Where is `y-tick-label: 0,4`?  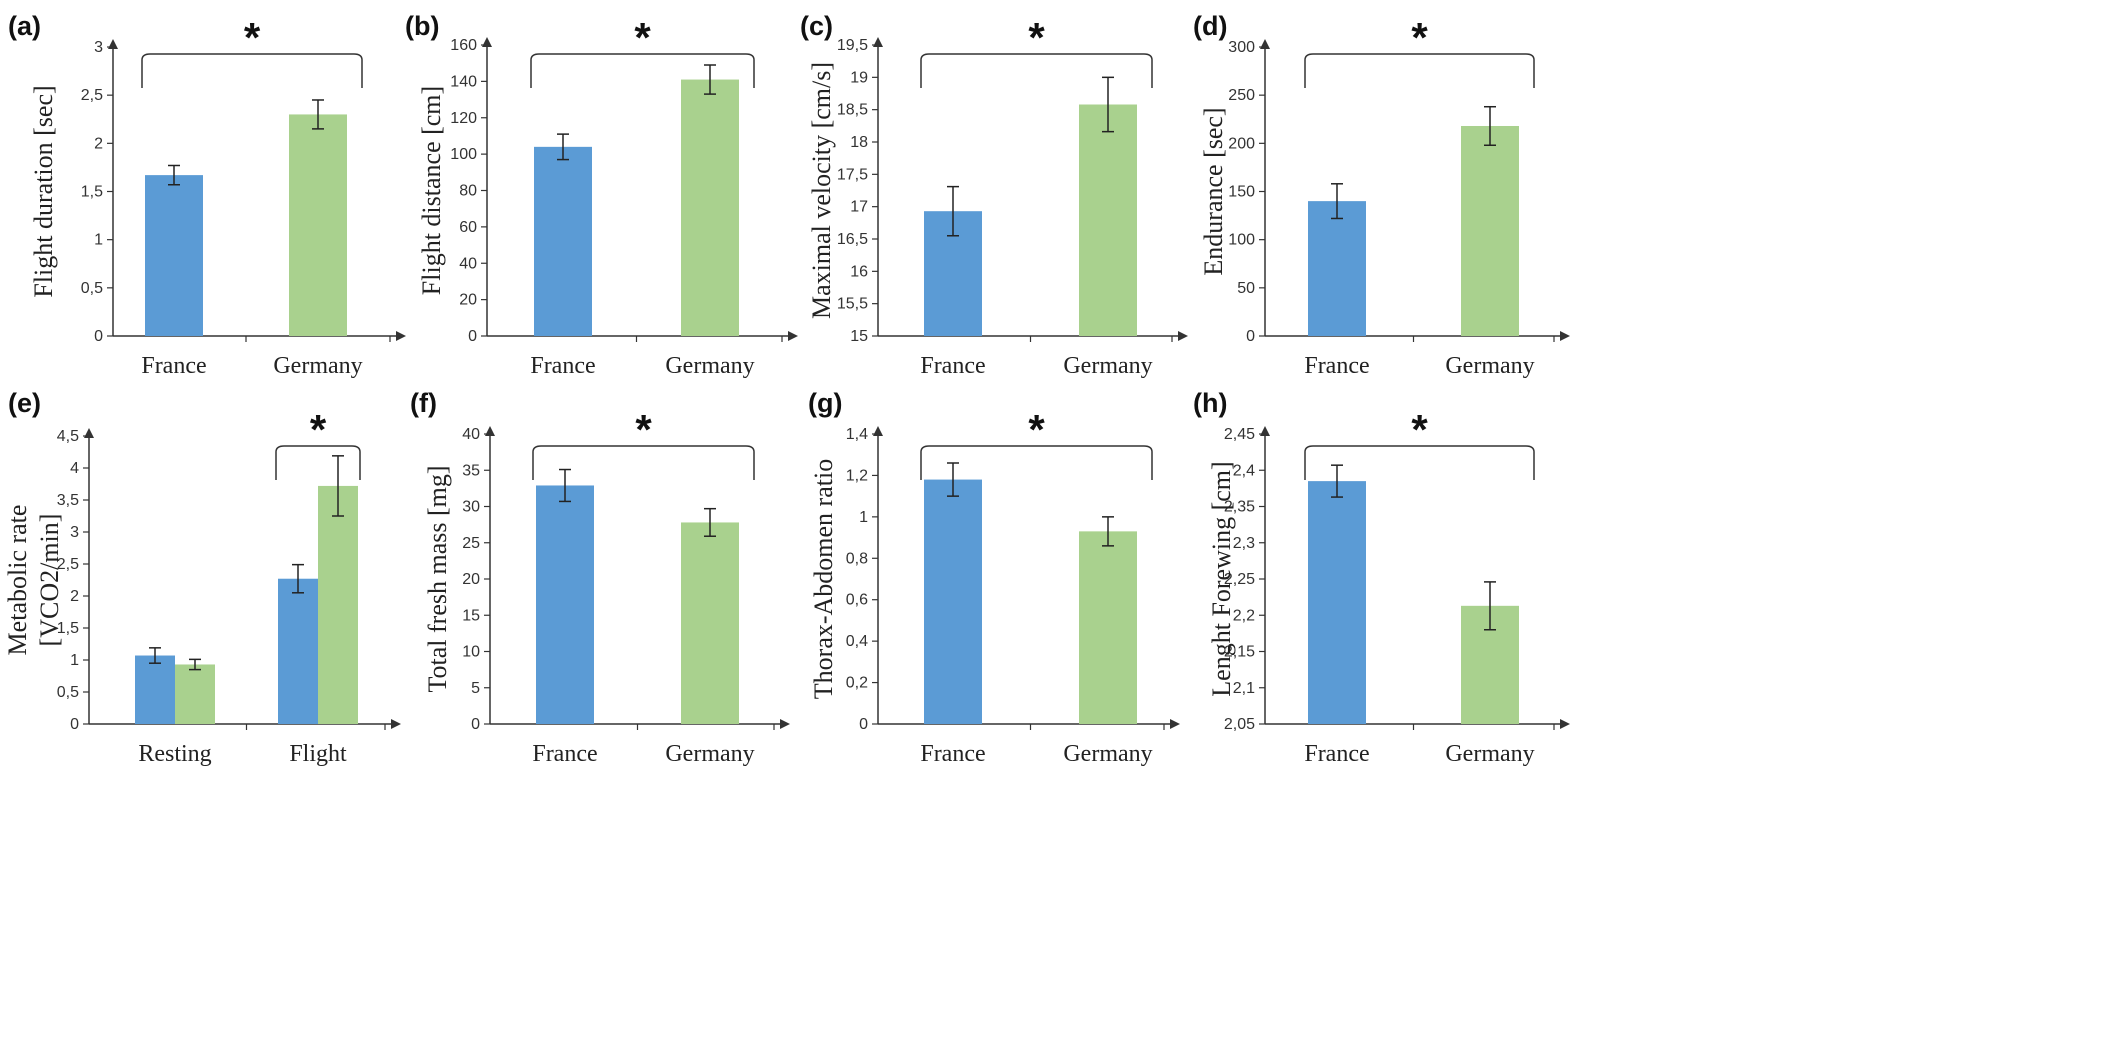 y-tick-label: 0,4 is located at coordinates (857, 641).